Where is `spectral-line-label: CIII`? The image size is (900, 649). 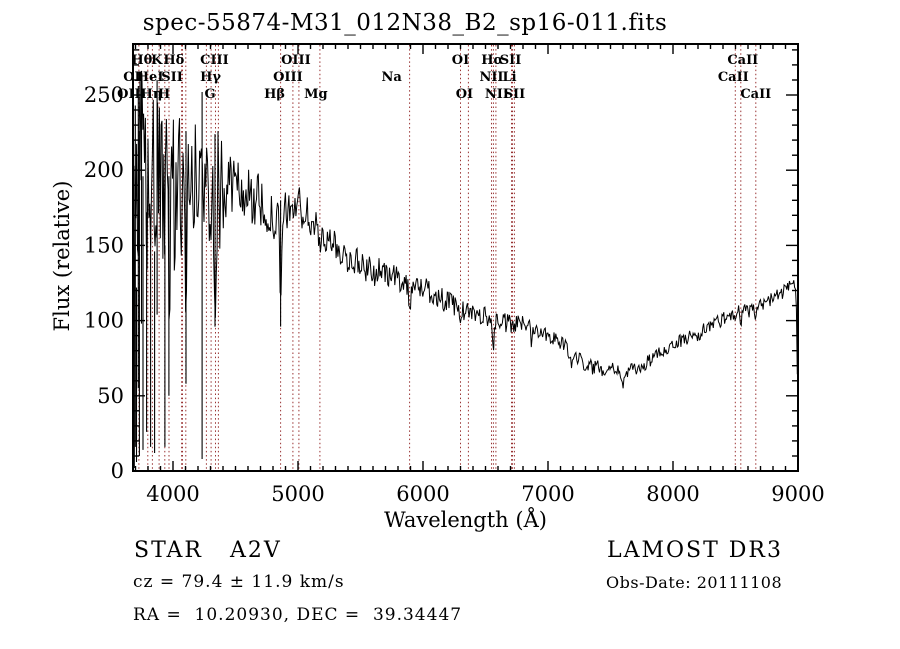 spectral-line-label: CIII is located at coordinates (214, 60).